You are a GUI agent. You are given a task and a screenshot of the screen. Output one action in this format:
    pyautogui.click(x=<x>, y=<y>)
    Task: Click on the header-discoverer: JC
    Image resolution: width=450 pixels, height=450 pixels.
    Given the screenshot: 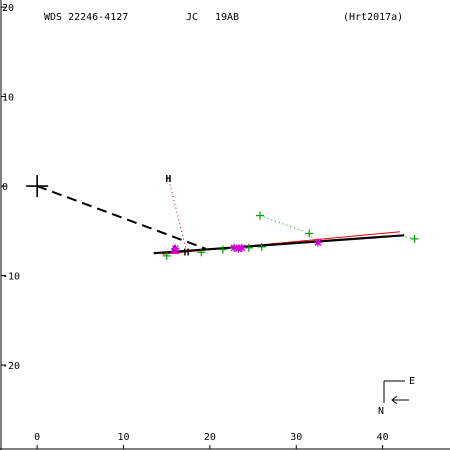 What is the action you would take?
    pyautogui.click(x=192, y=17)
    